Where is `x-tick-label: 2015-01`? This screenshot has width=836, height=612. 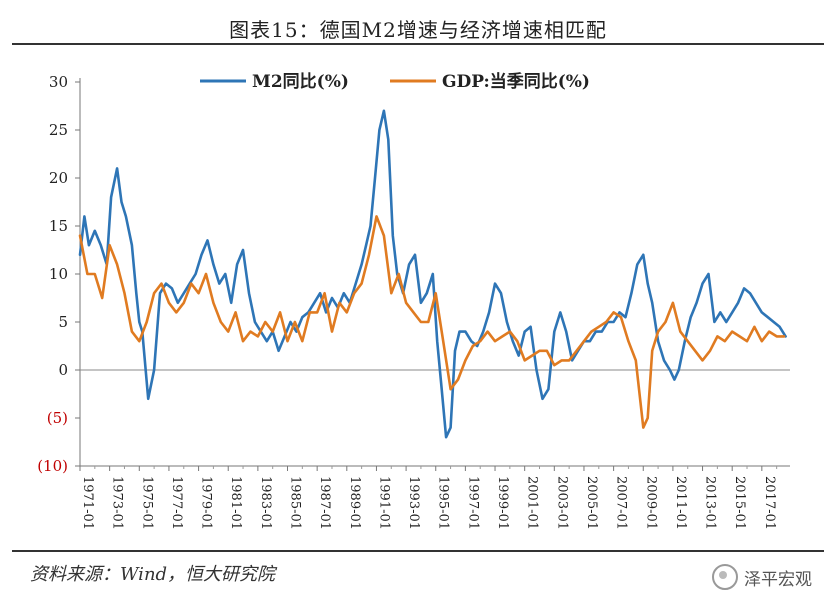 x-tick-label: 2015-01 is located at coordinates (739, 503).